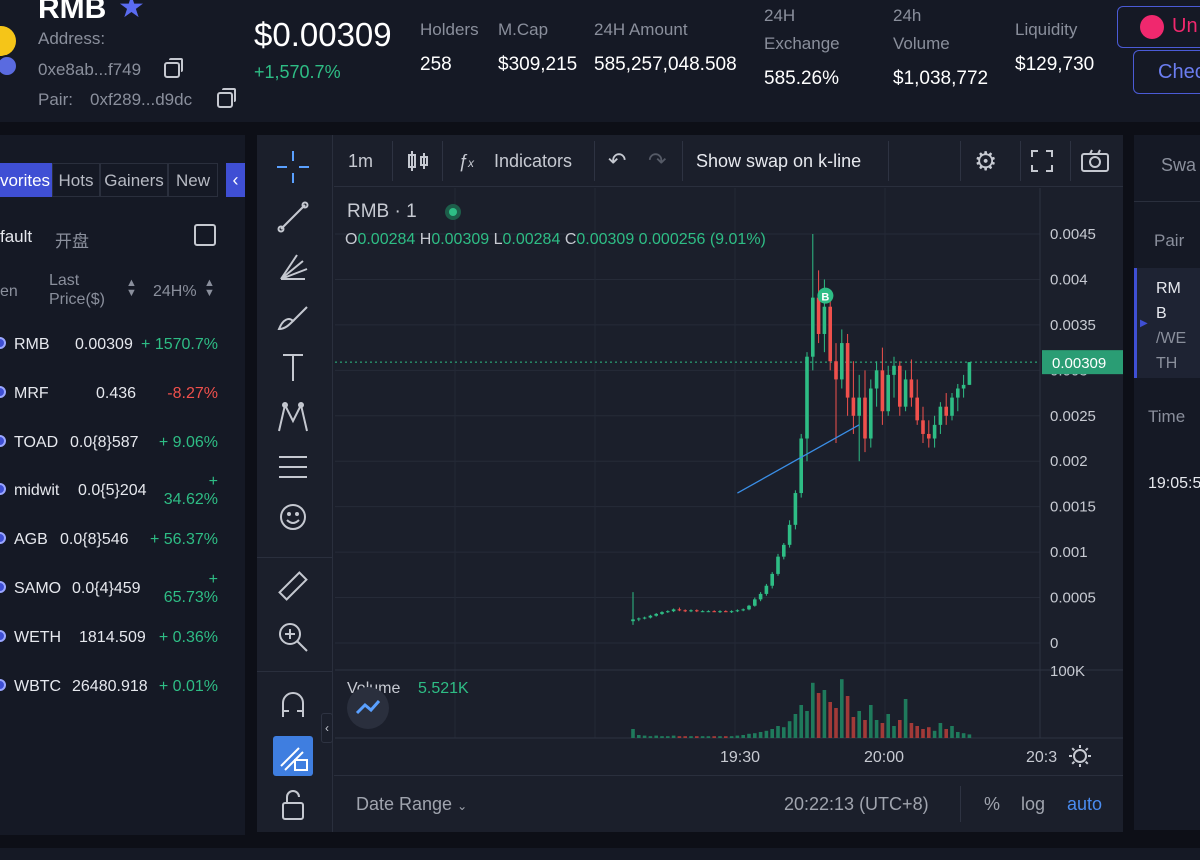 Image resolution: width=1200 pixels, height=860 pixels. I want to click on tab-favorites: vorites, so click(26, 180).